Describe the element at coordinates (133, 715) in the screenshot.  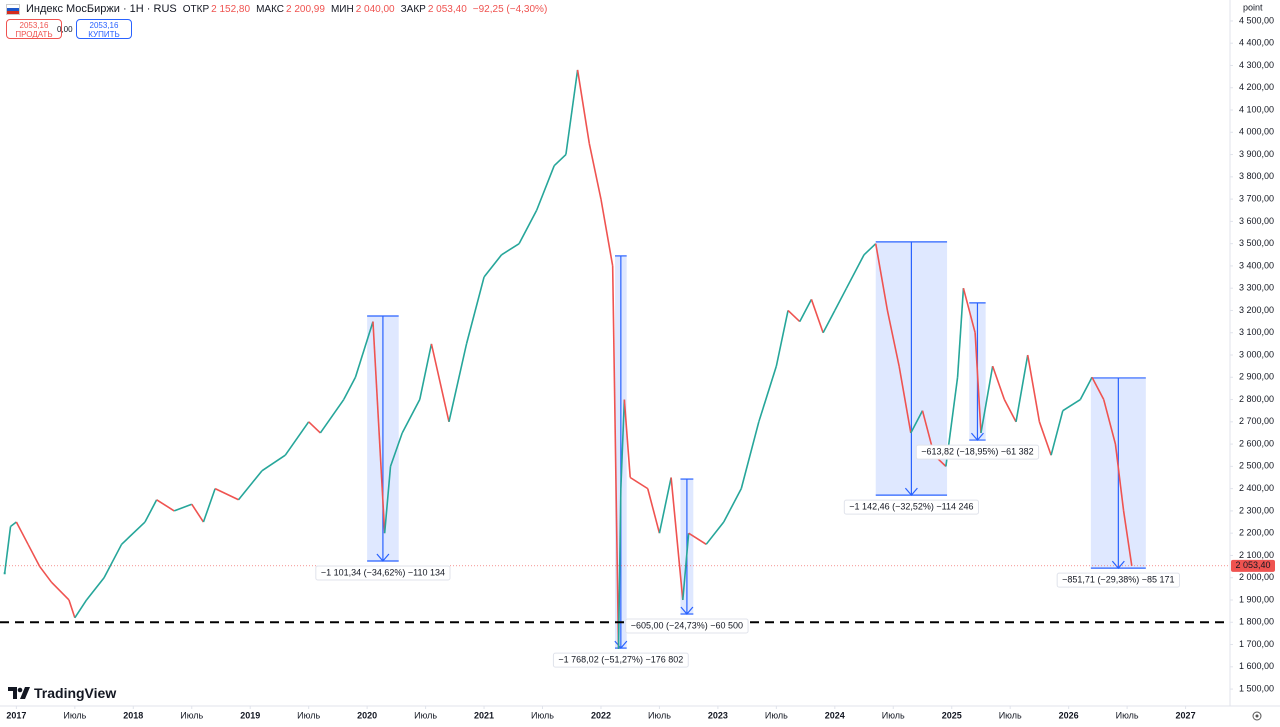
I see `x-tick-label: 2018` at that location.